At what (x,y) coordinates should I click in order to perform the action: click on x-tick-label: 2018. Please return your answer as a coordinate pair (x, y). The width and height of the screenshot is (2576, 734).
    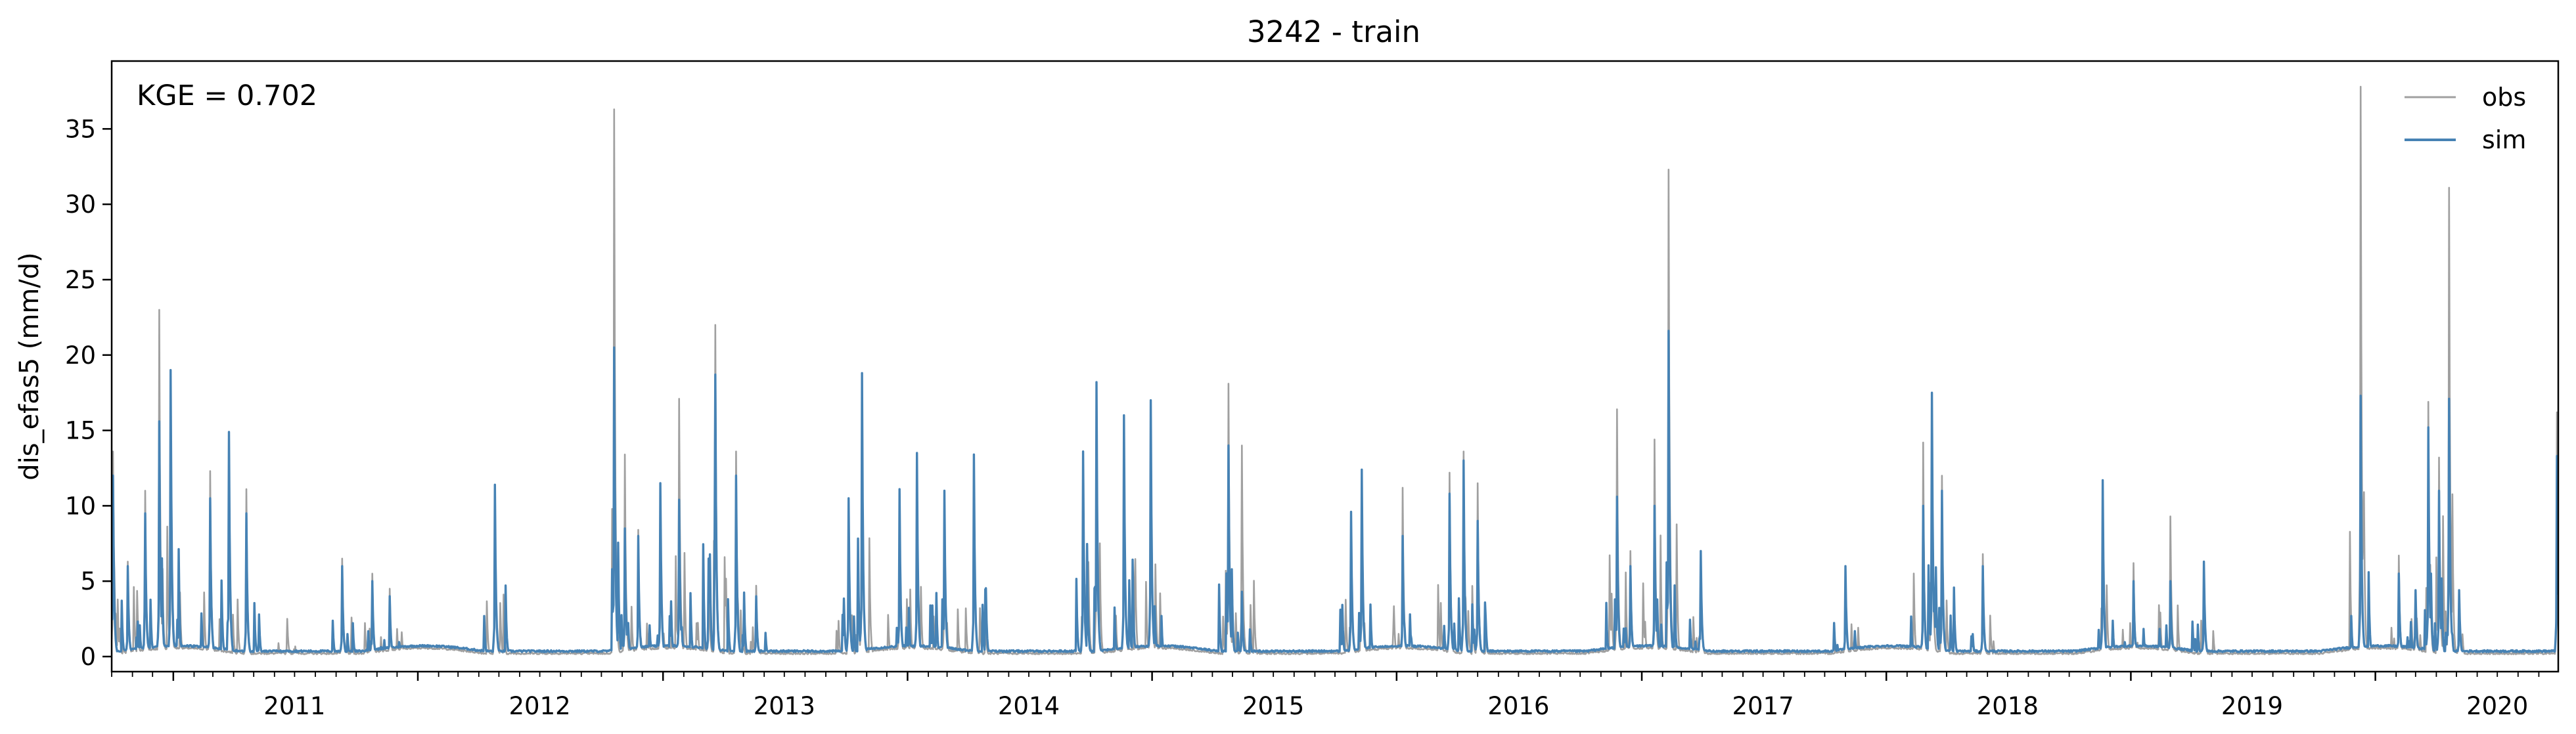
    Looking at the image, I should click on (2008, 706).